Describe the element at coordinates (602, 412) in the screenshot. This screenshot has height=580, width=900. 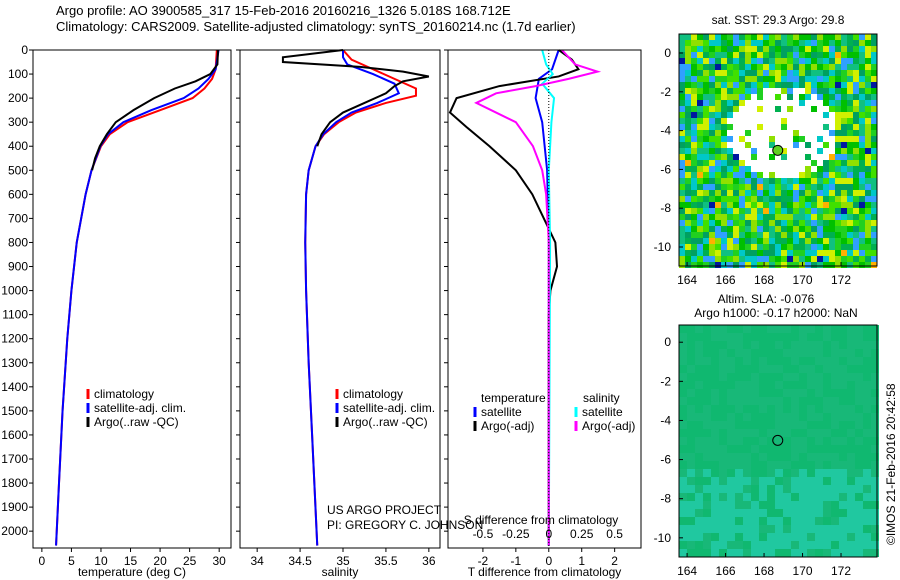
I see `legend-label: satellite` at that location.